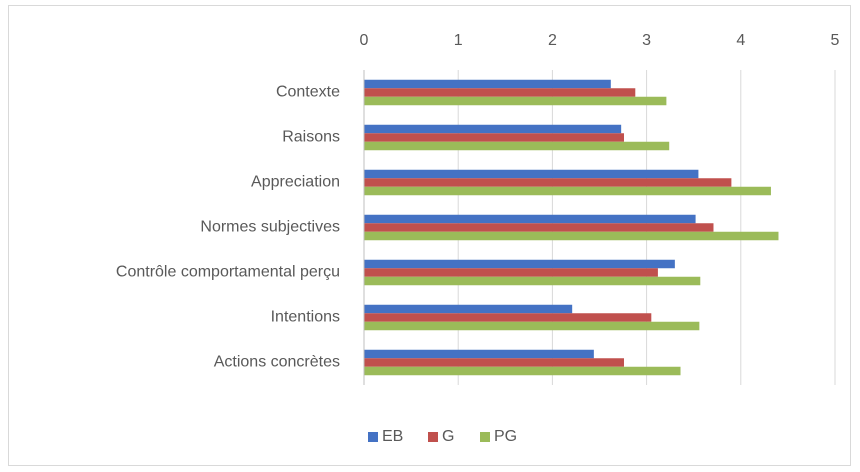 The width and height of the screenshot is (860, 472). What do you see at coordinates (458, 40) in the screenshot?
I see `x-tick-label: 1` at bounding box center [458, 40].